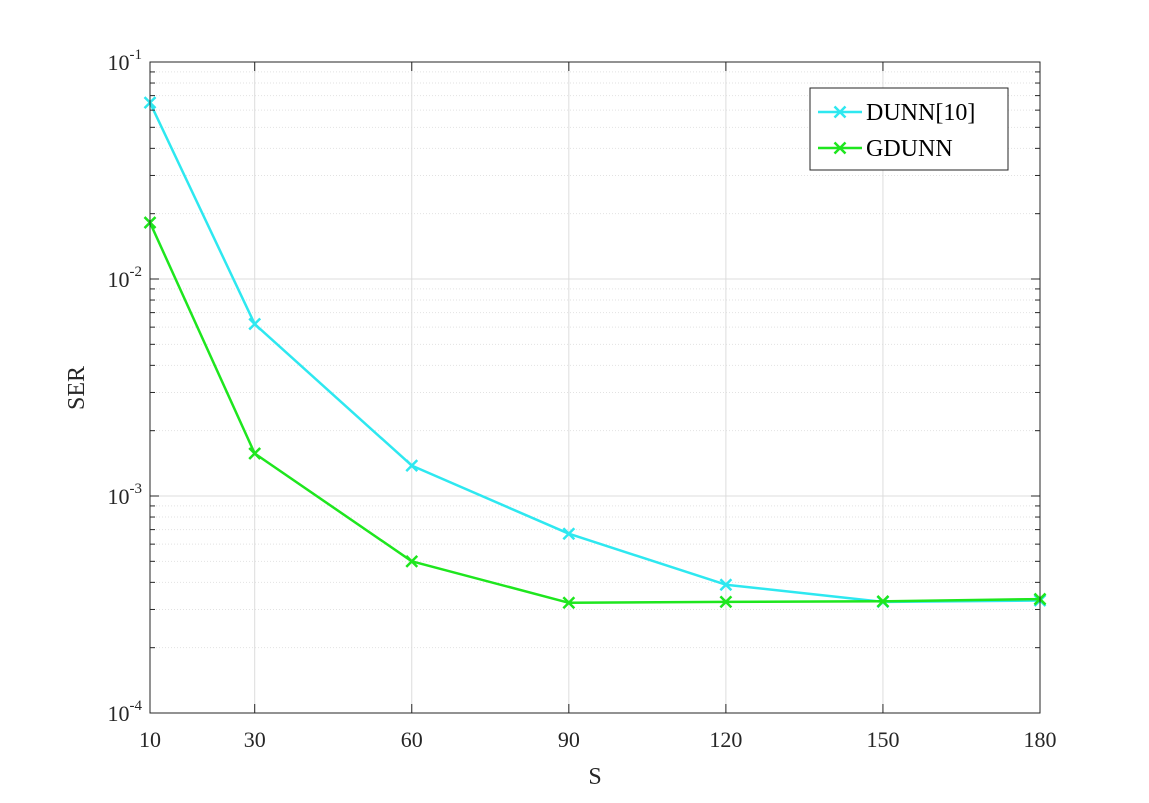 The height and width of the screenshot is (803, 1149). What do you see at coordinates (920, 113) in the screenshot?
I see `legend-label: DUNN[10]` at bounding box center [920, 113].